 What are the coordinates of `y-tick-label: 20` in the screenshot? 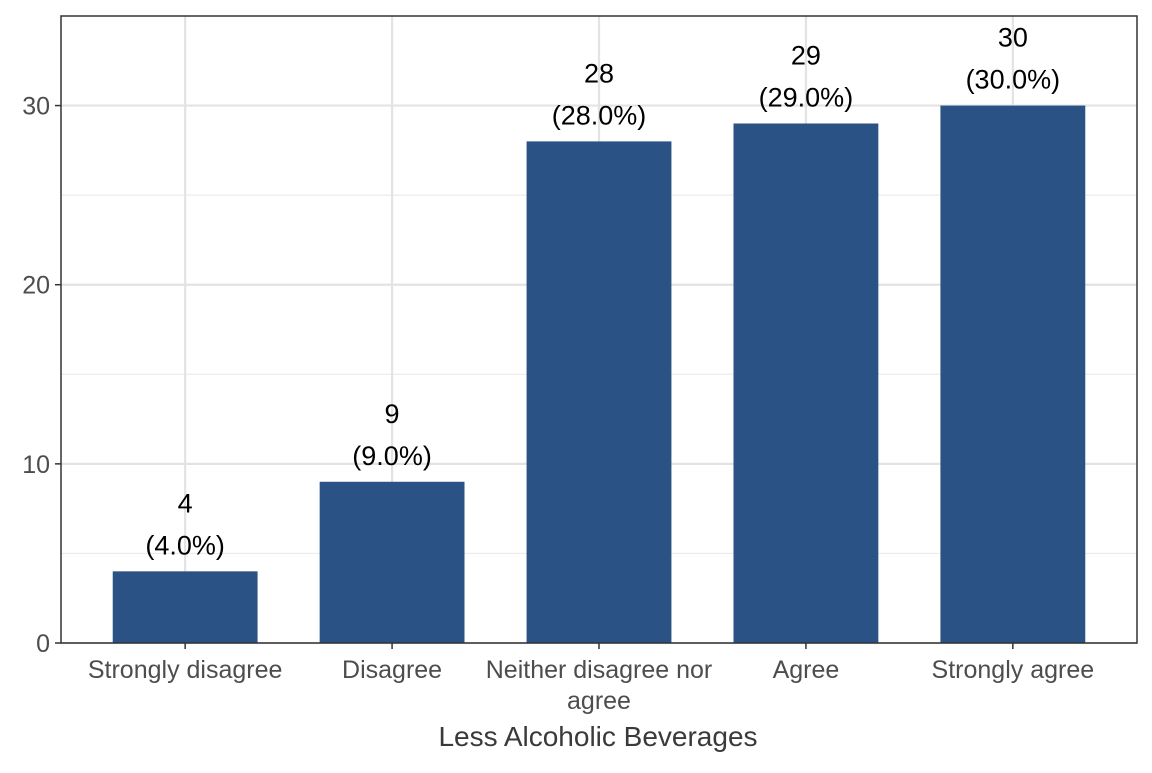 It's located at (36, 286).